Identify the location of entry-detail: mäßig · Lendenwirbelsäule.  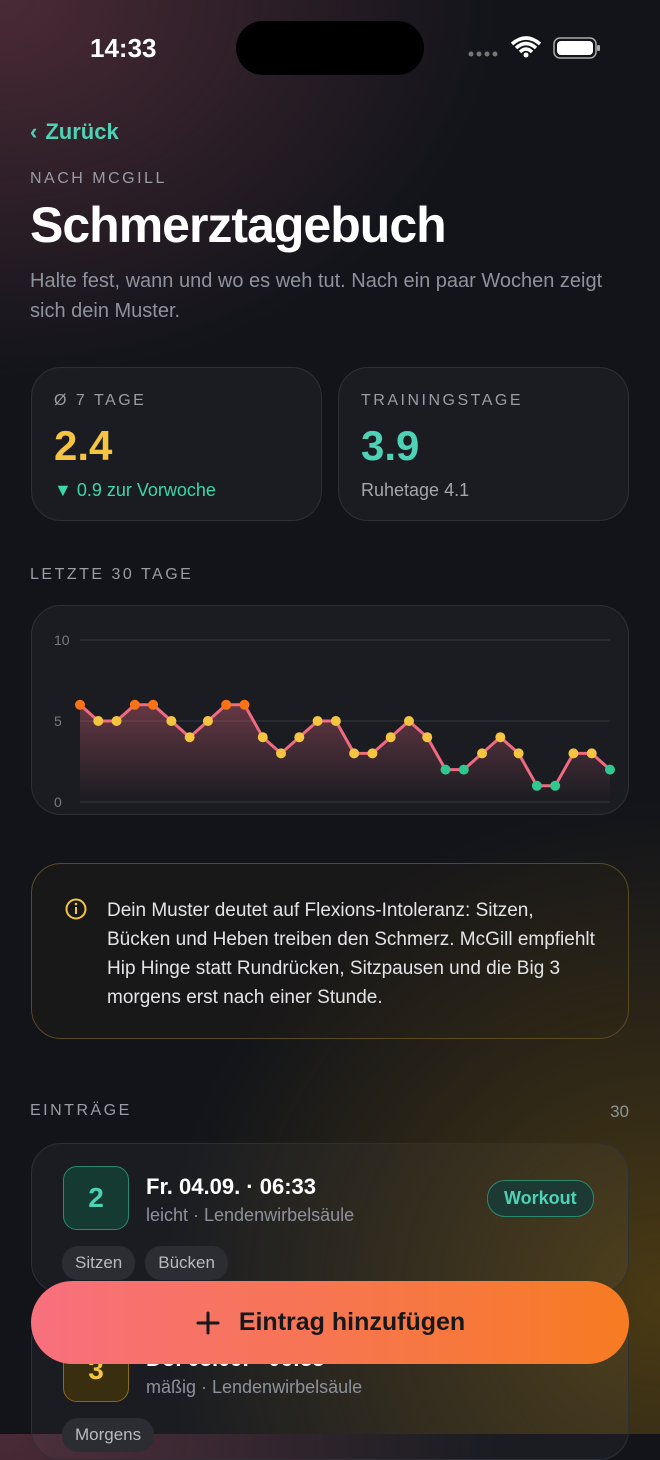
(254, 1387).